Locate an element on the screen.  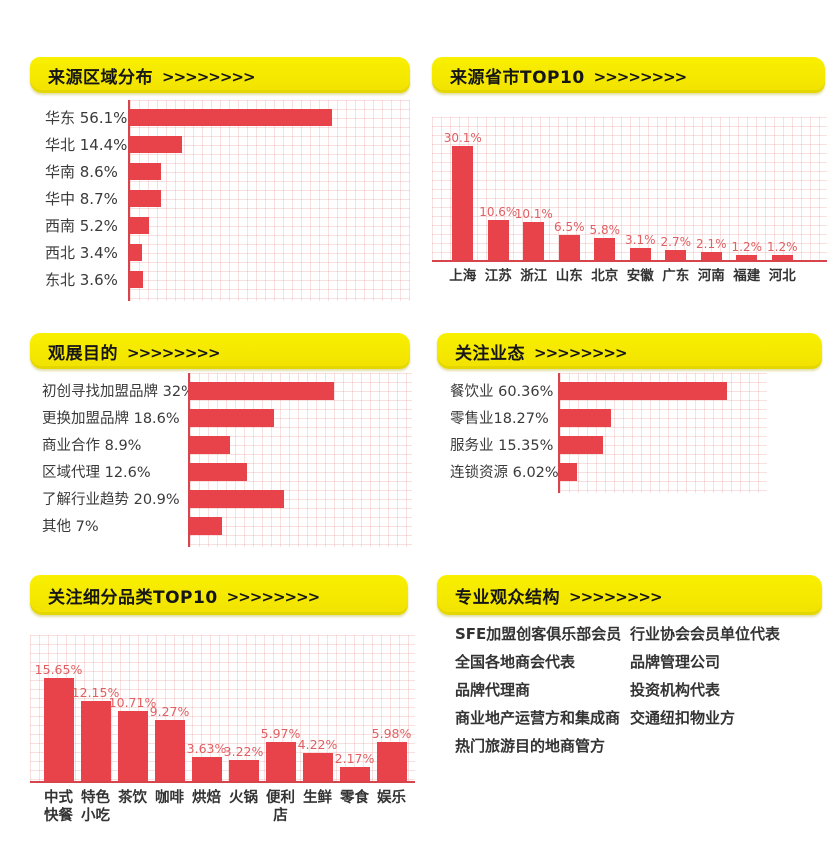
bar-row: 华南 8.6% is located at coordinates (220, 171).